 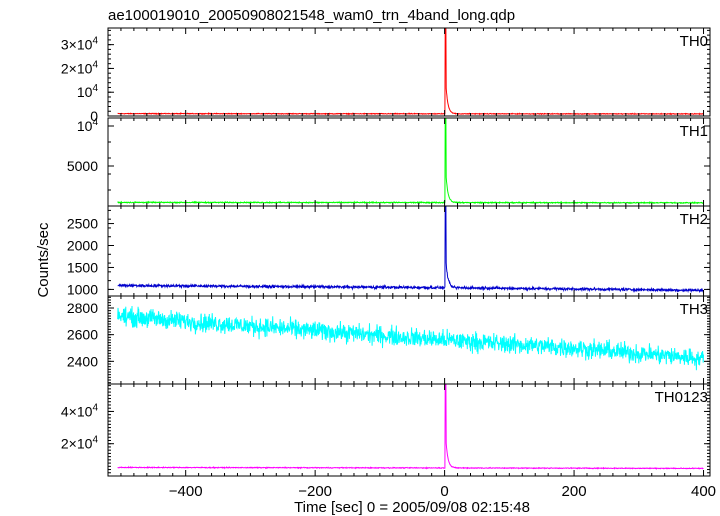 What do you see at coordinates (82, 361) in the screenshot?
I see `y-tick-label: 2400` at bounding box center [82, 361].